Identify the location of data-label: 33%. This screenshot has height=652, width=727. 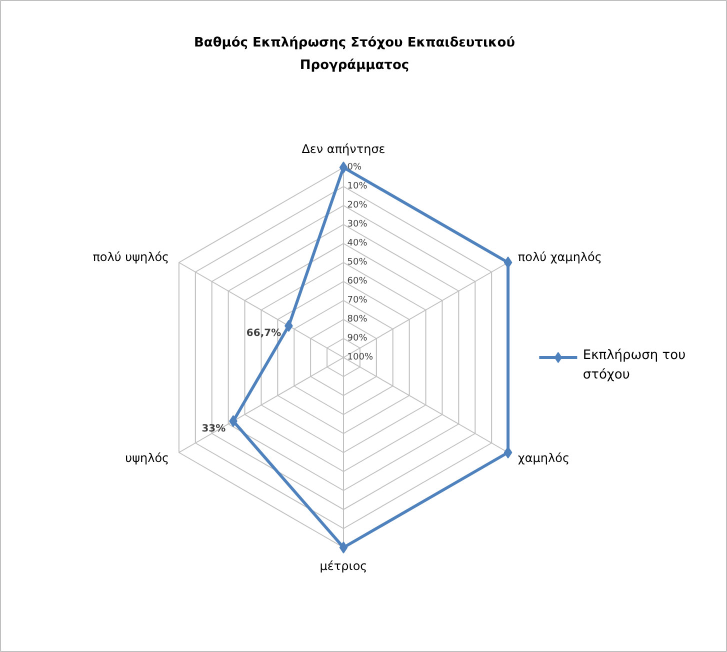
(214, 428).